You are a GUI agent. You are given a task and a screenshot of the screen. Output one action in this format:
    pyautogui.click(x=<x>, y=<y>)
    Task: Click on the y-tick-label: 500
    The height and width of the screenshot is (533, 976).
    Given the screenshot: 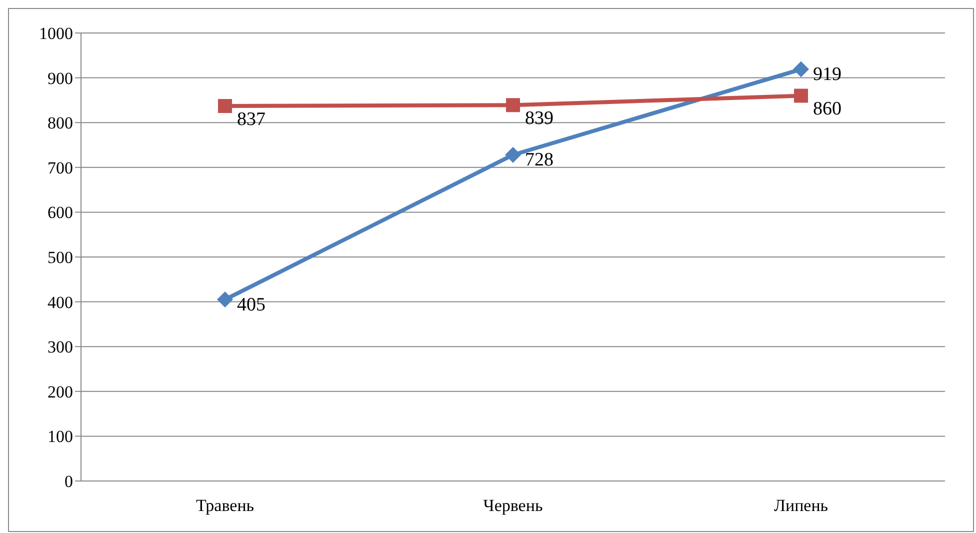 What is the action you would take?
    pyautogui.click(x=60, y=258)
    